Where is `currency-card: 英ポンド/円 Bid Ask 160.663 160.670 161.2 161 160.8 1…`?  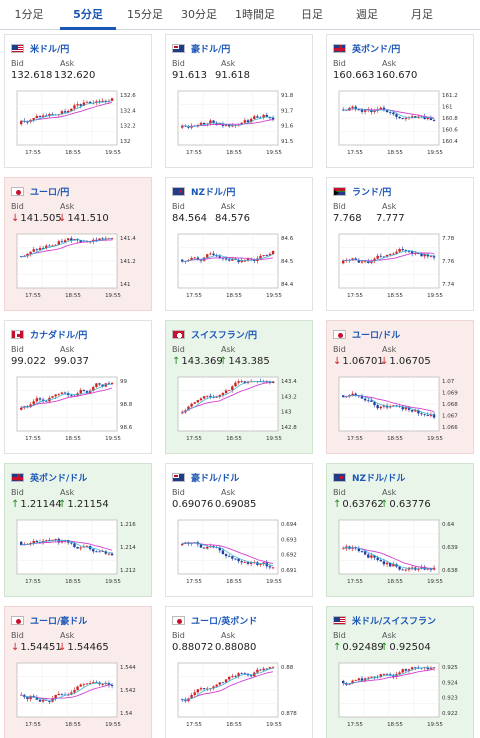
currency-card: 英ポンド/円 Bid Ask 160.663 160.670 161.2 161 160.8 1… is located at coordinates (400, 101).